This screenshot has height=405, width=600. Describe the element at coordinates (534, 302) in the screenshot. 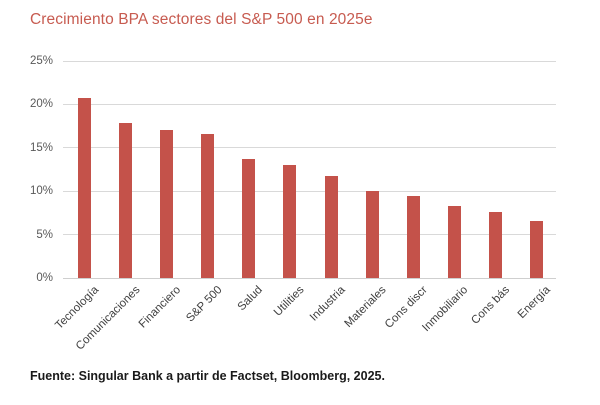

I see `x-axis-category-label: Energía` at that location.